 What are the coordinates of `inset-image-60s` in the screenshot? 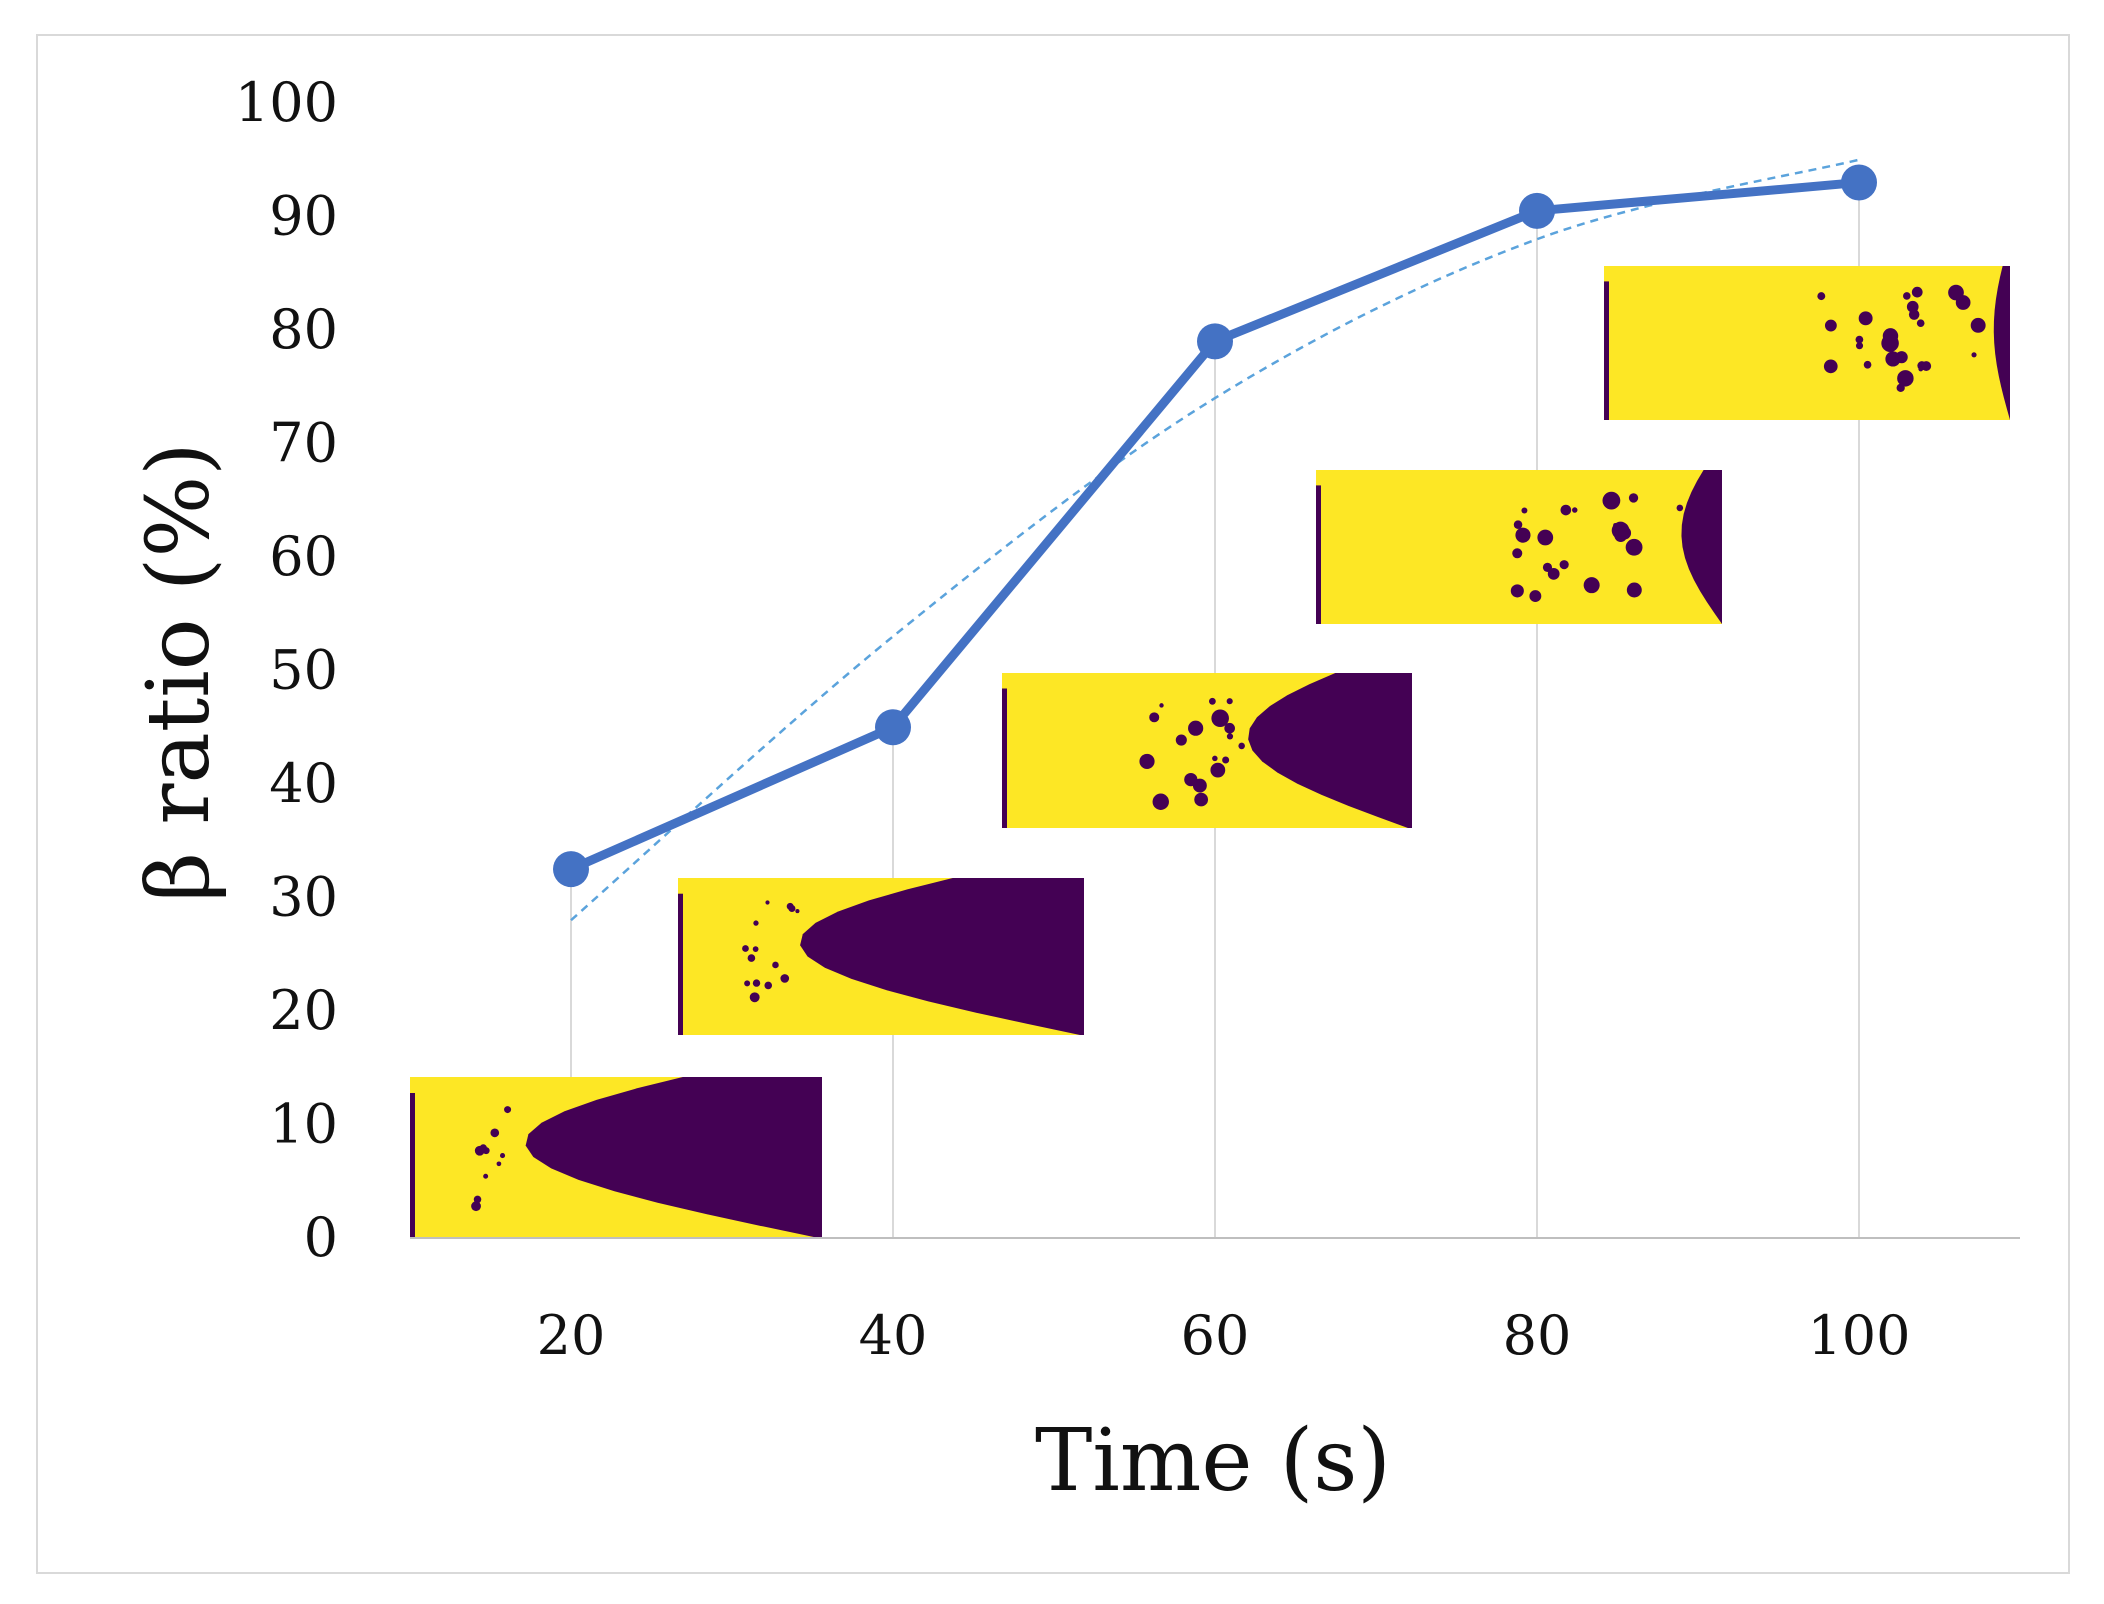 It's located at (1207, 750).